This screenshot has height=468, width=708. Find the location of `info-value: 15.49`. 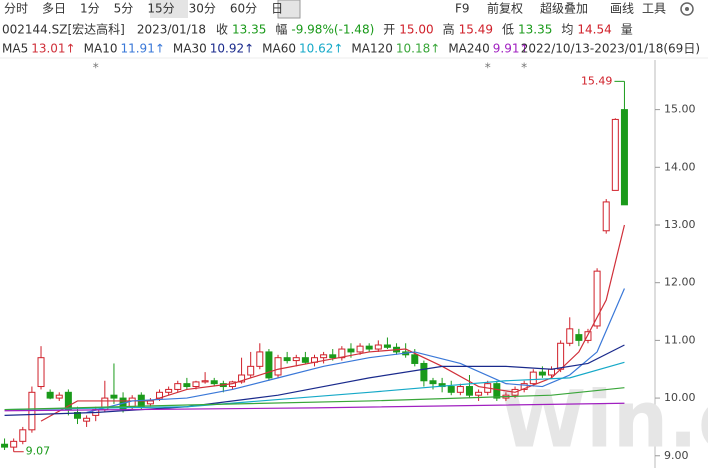

info-value: 15.49 is located at coordinates (476, 30).